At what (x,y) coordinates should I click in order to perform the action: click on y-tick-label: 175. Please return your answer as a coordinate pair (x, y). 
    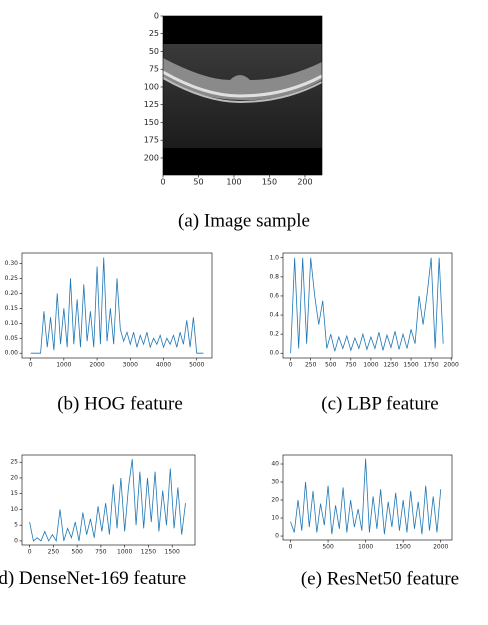
    Looking at the image, I should click on (151, 140).